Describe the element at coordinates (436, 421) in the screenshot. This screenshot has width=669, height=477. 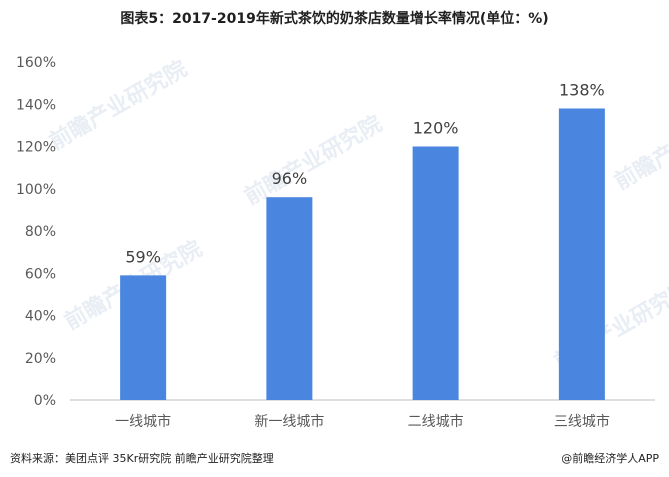
I see `x-tick-label: 二线城市` at that location.